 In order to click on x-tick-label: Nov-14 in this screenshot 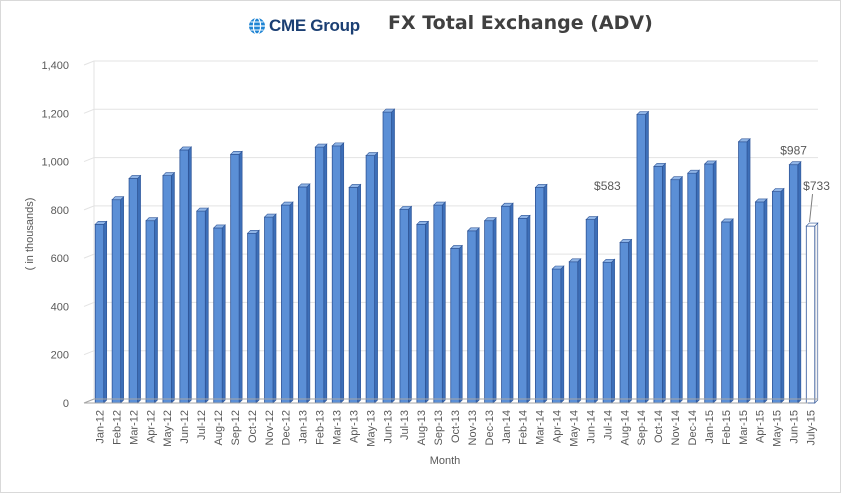, I will do `click(676, 427)`.